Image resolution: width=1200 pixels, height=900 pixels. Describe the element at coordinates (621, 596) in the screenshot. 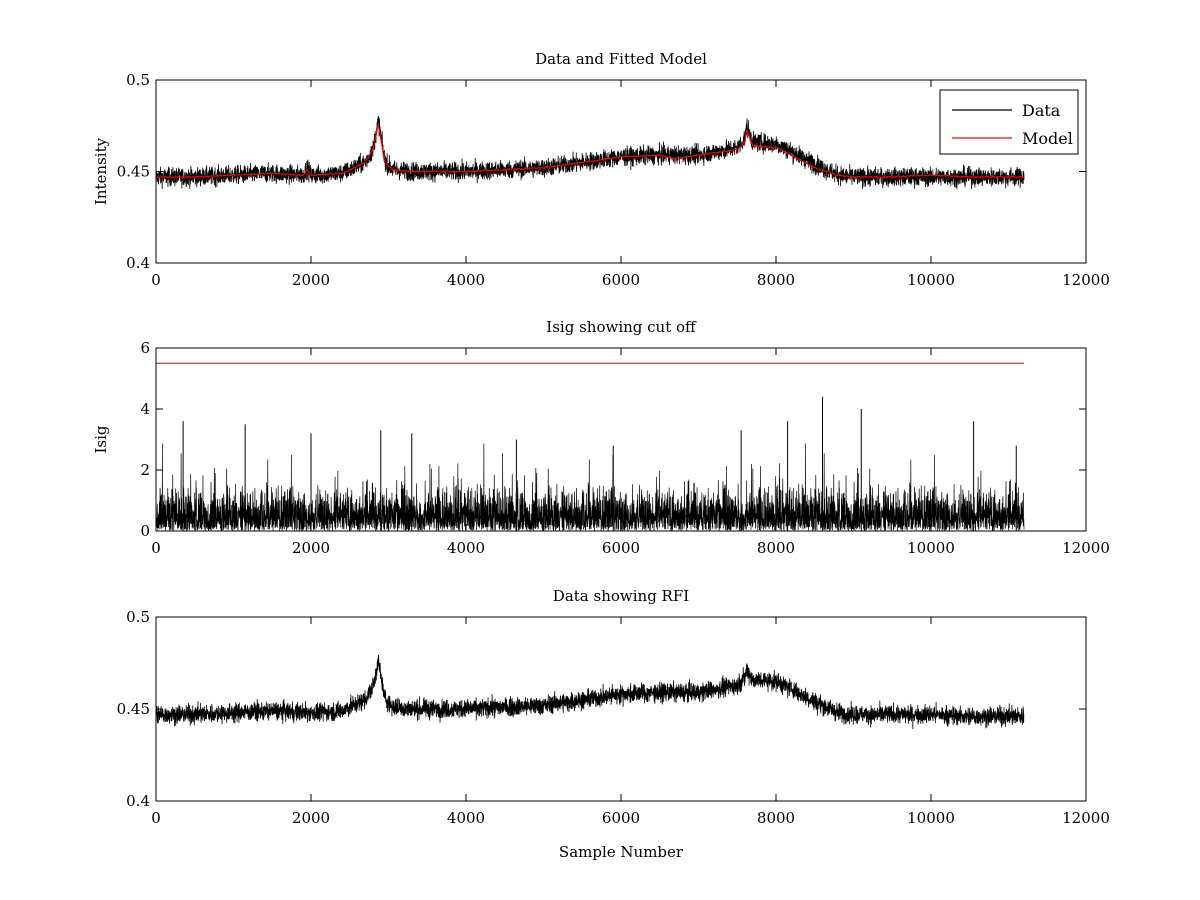

I see `chart-title: Data showing RFI` at that location.